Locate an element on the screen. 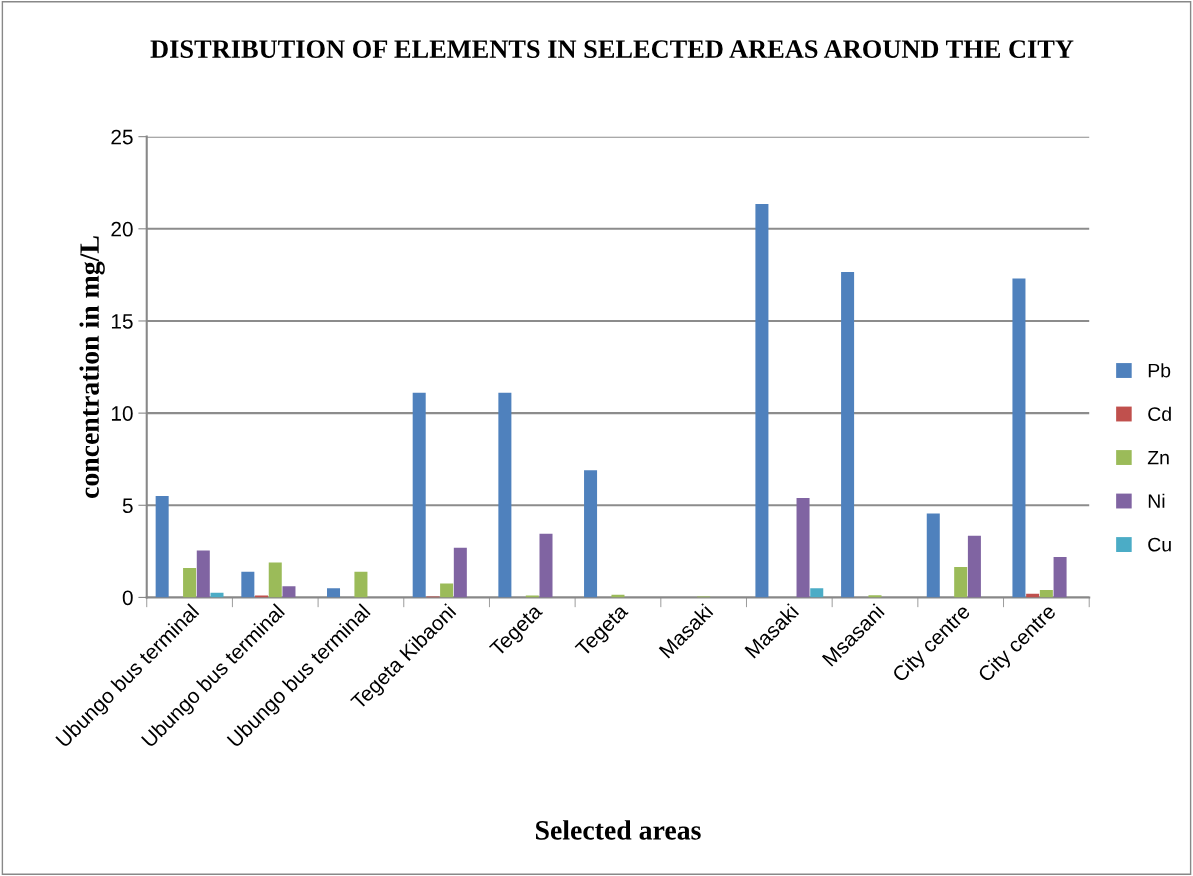 The image size is (1193, 876). y-tick-label: 0 is located at coordinates (127, 598).